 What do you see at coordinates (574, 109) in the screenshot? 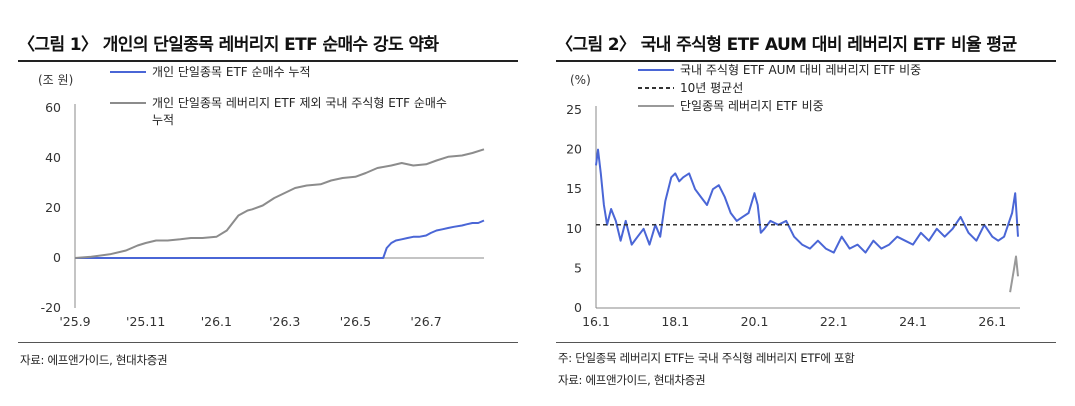
I see `y-tick-label: 25` at bounding box center [574, 109].